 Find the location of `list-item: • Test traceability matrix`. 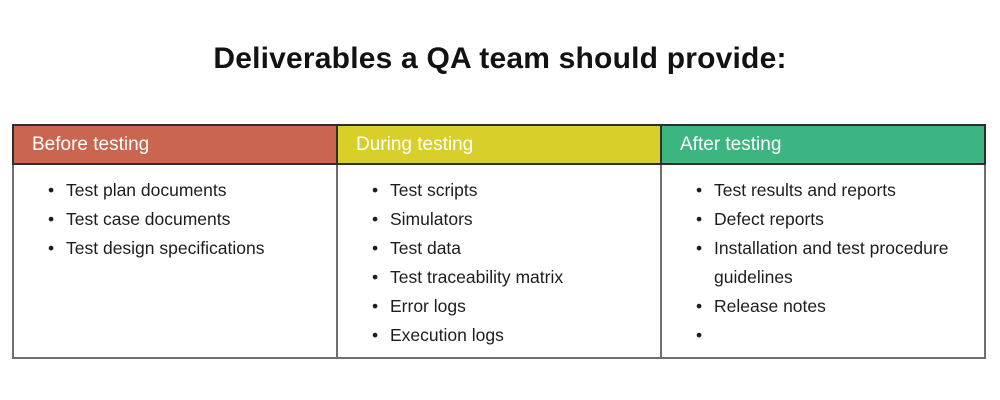

list-item: • Test traceability matrix is located at coordinates (499, 277).